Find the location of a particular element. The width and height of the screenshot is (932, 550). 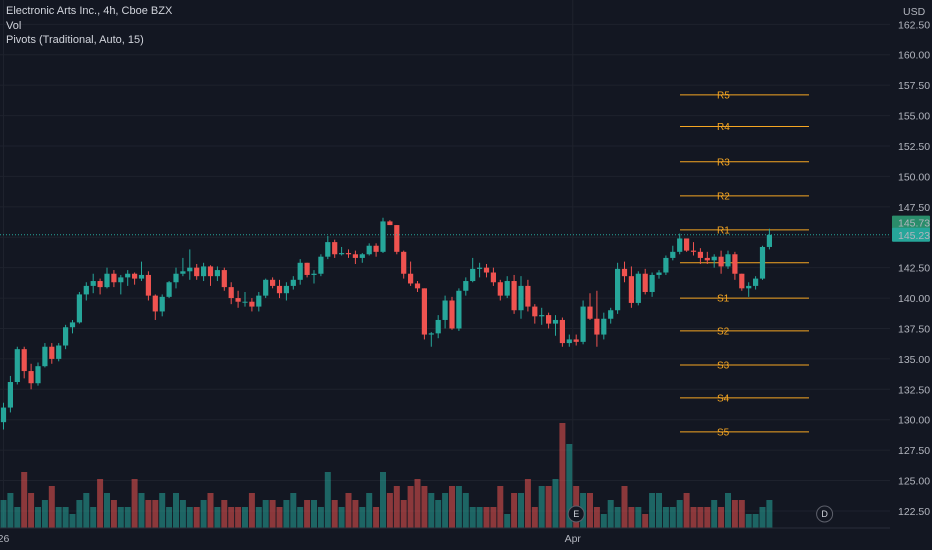

symbol-title: Electronic Arts Inc., 4h, Cboe BZX is located at coordinates (89, 11).